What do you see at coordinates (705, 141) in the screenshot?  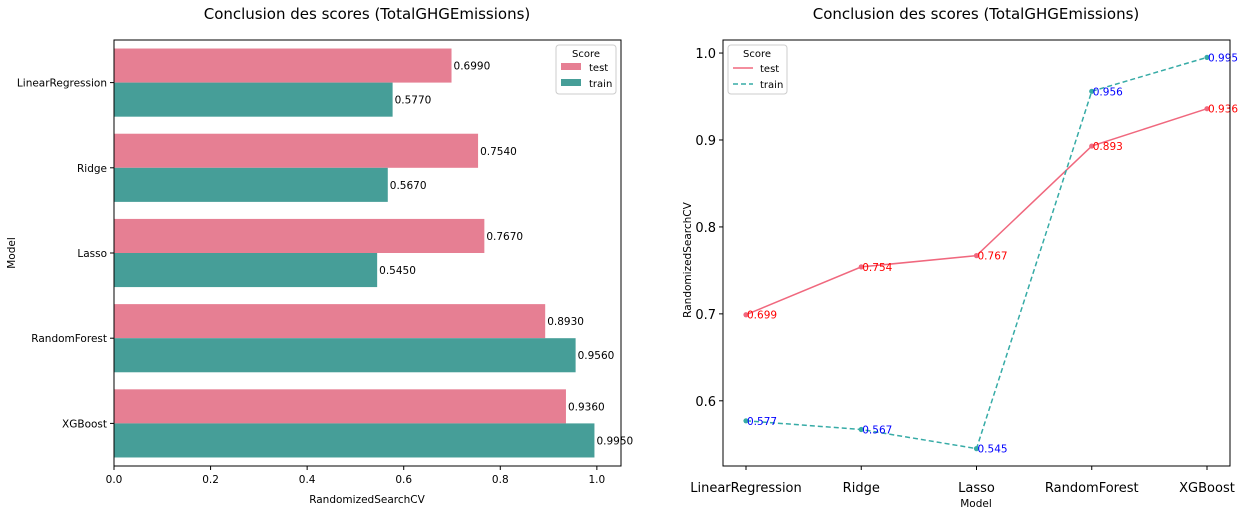 I see `line-y-tick-label: 0.9` at bounding box center [705, 141].